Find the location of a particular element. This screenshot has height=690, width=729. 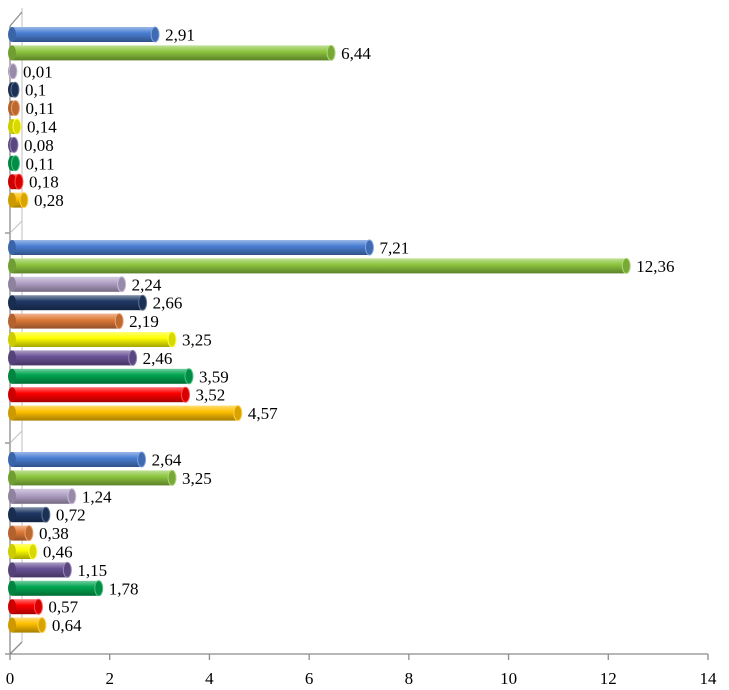

x-tick-label: 10 is located at coordinates (508, 678).